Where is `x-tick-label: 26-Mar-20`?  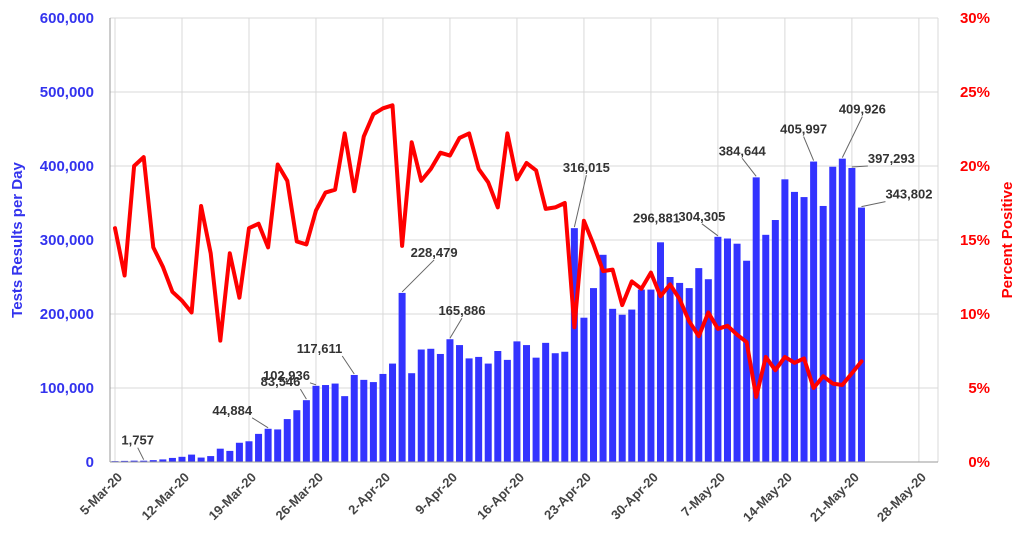 x-tick-label: 26-Mar-20 is located at coordinates (300, 497).